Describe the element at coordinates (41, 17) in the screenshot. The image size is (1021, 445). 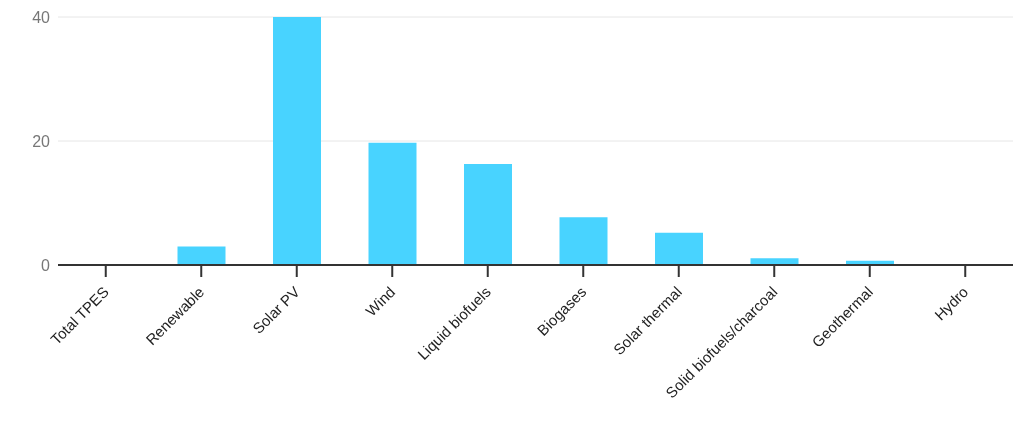
I see `y-tick-label: 40` at that location.